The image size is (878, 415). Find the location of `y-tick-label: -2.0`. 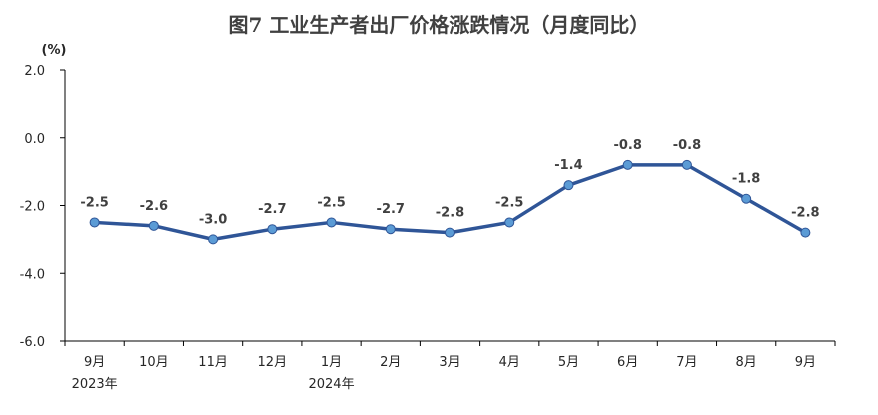

y-tick-label: -2.0 is located at coordinates (32, 207).